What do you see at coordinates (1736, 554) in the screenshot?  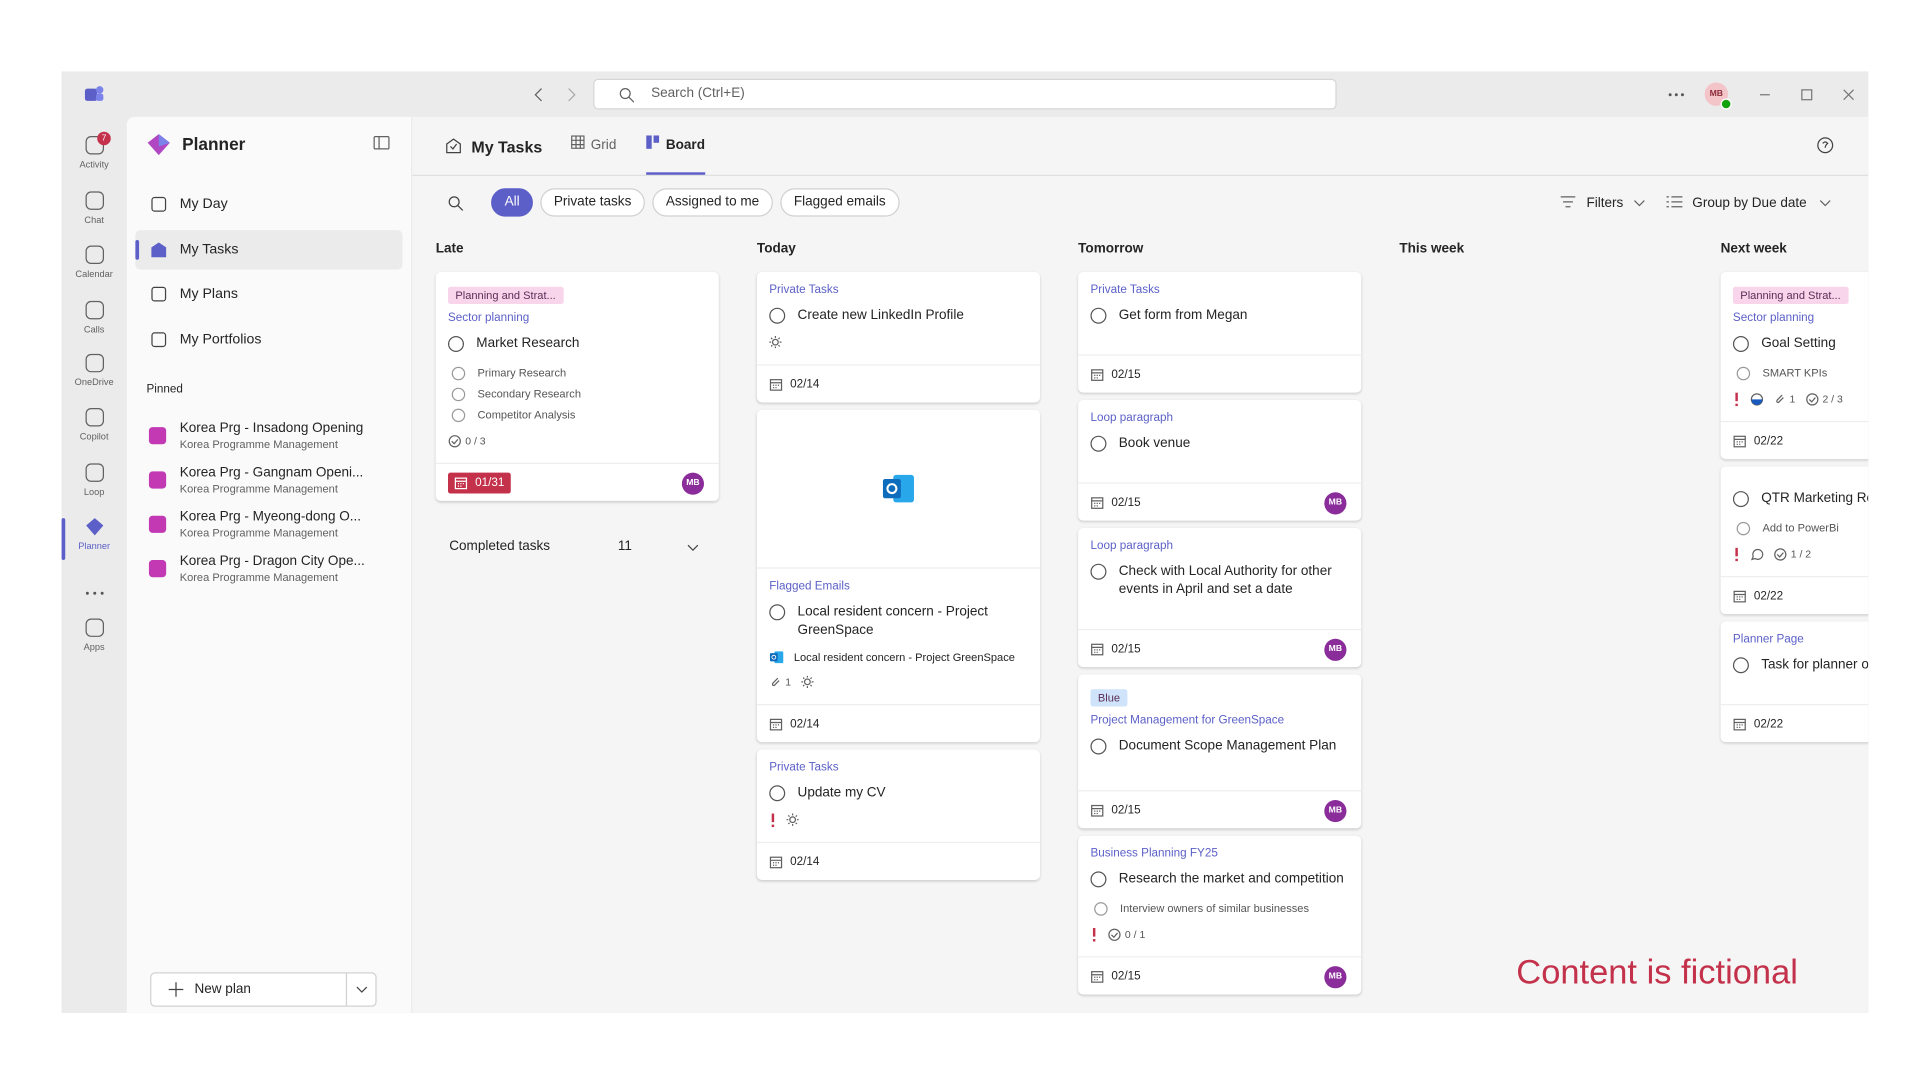 I see `meta-priority` at bounding box center [1736, 554].